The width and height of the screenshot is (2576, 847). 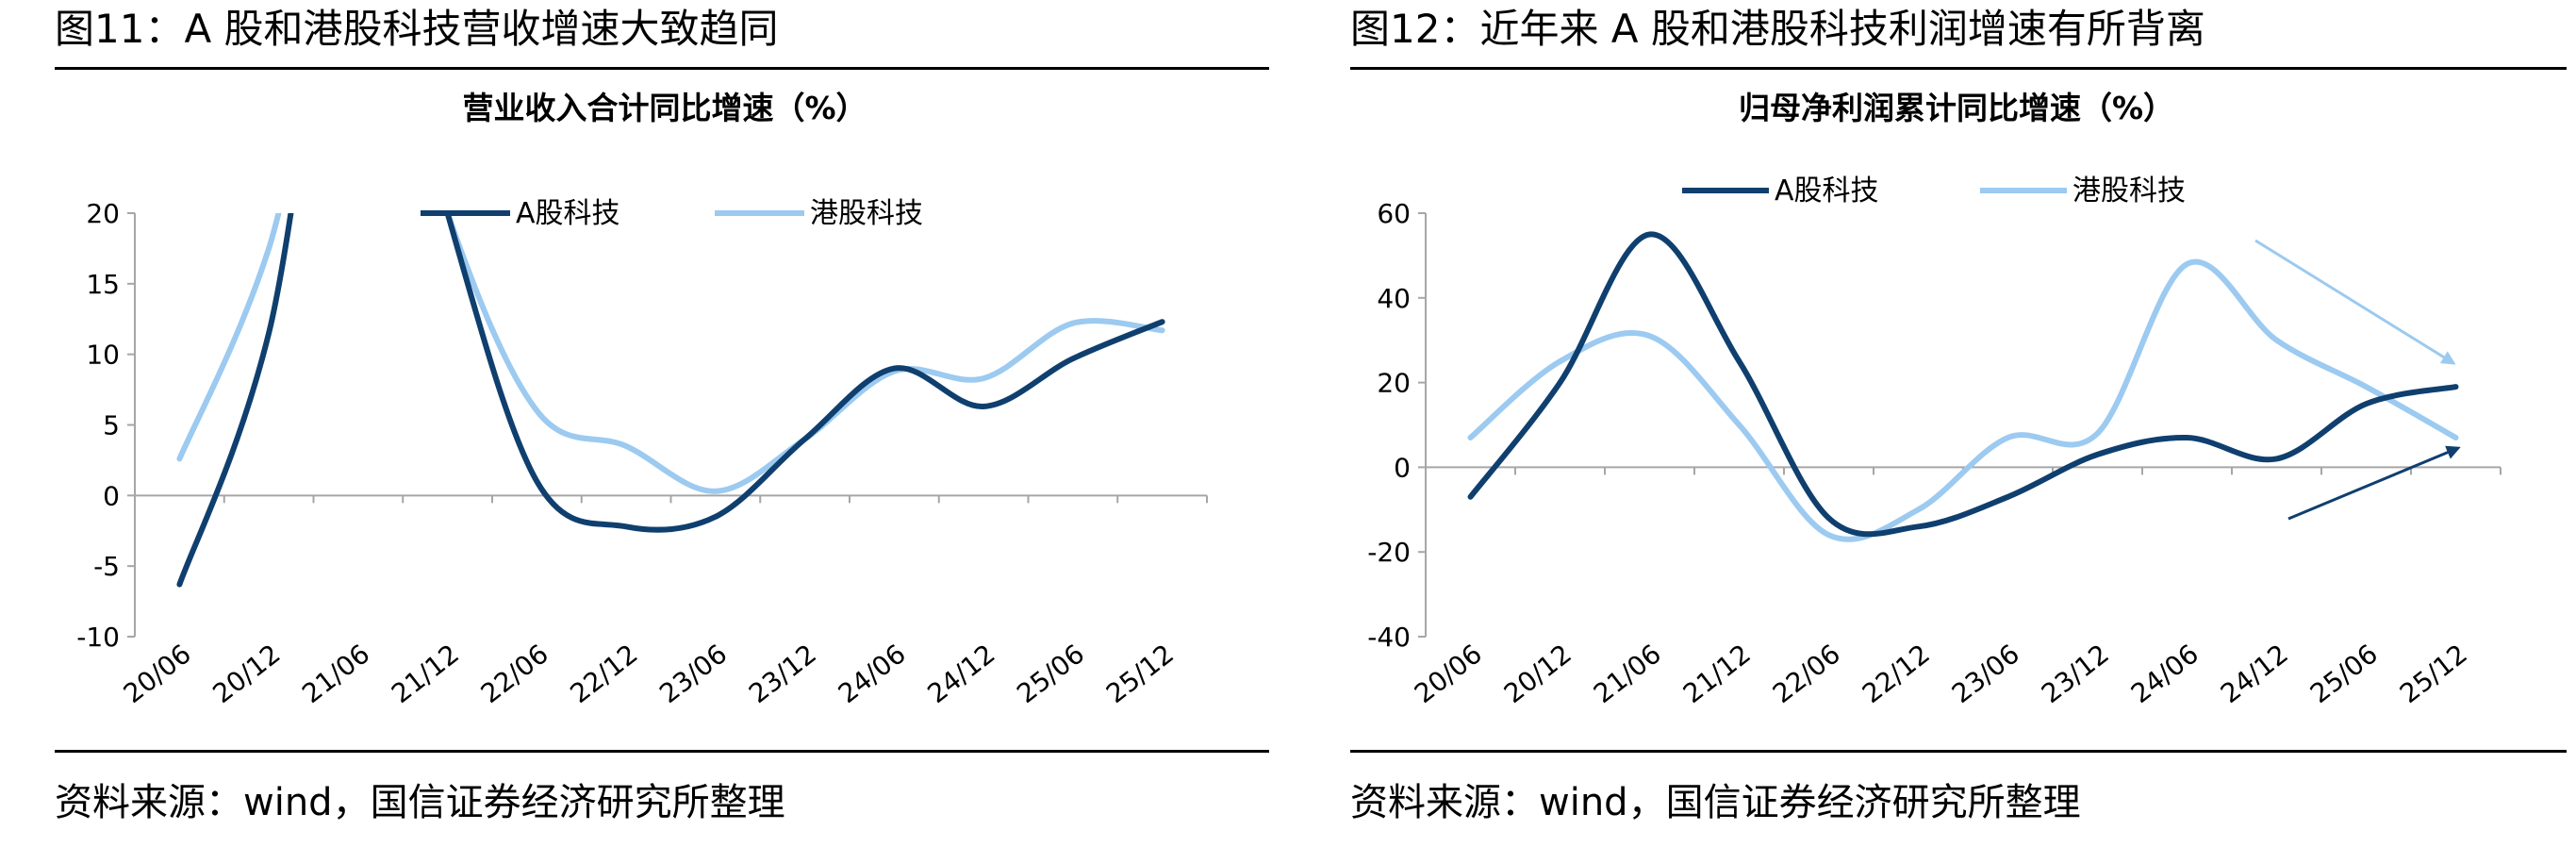 What do you see at coordinates (662, 68) in the screenshot?
I see `figure-11-top-rule` at bounding box center [662, 68].